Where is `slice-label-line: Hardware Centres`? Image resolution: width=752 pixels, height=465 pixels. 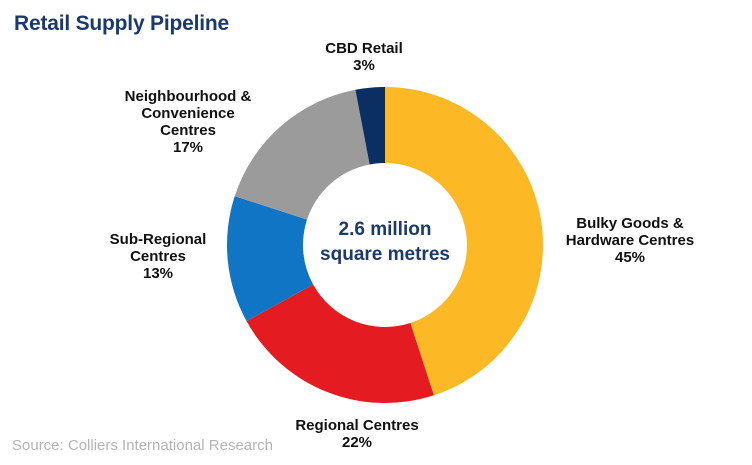 slice-label-line: Hardware Centres is located at coordinates (630, 240).